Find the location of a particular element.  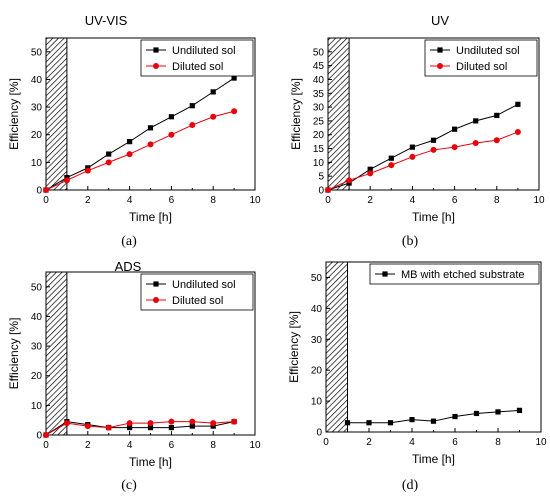

y-tick-label: 45 is located at coordinates (319, 66).